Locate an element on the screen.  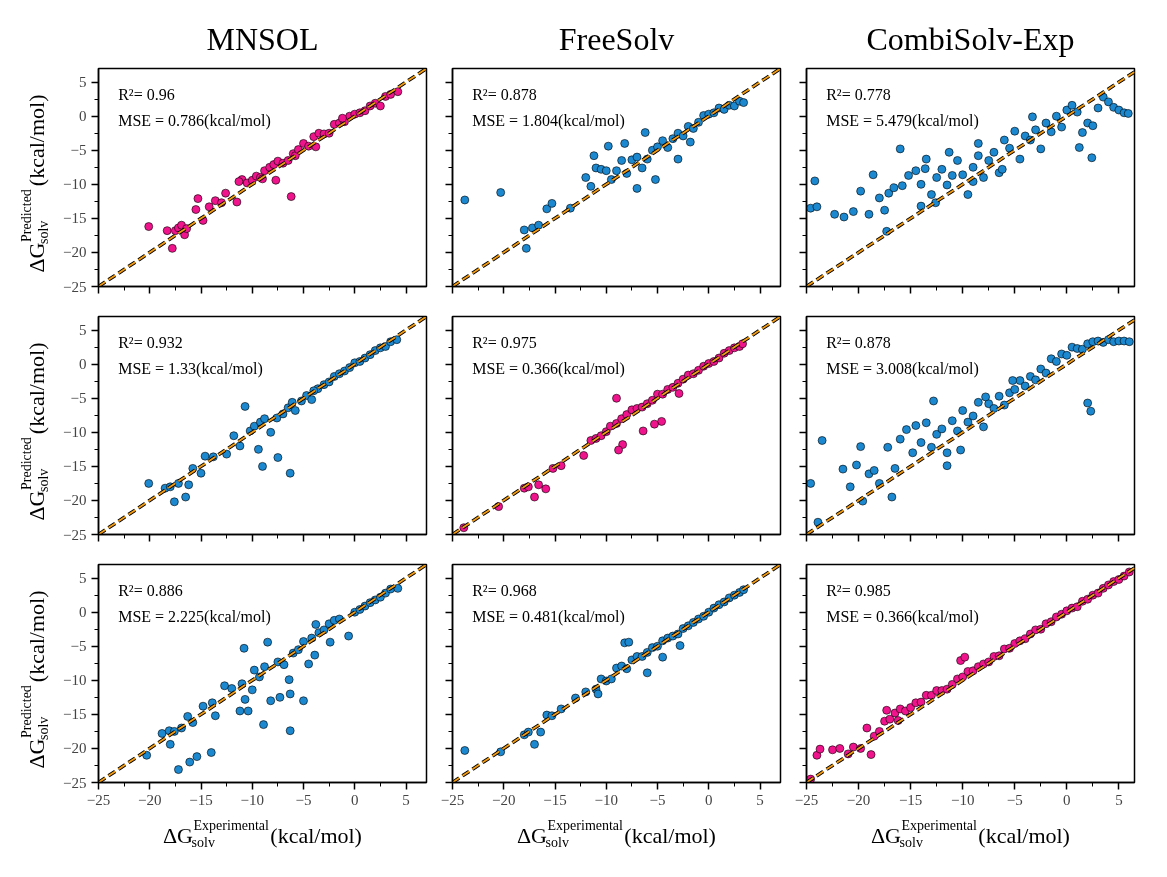
annotation: MSE = 3.008(kcal/mol) is located at coordinates (902, 369).